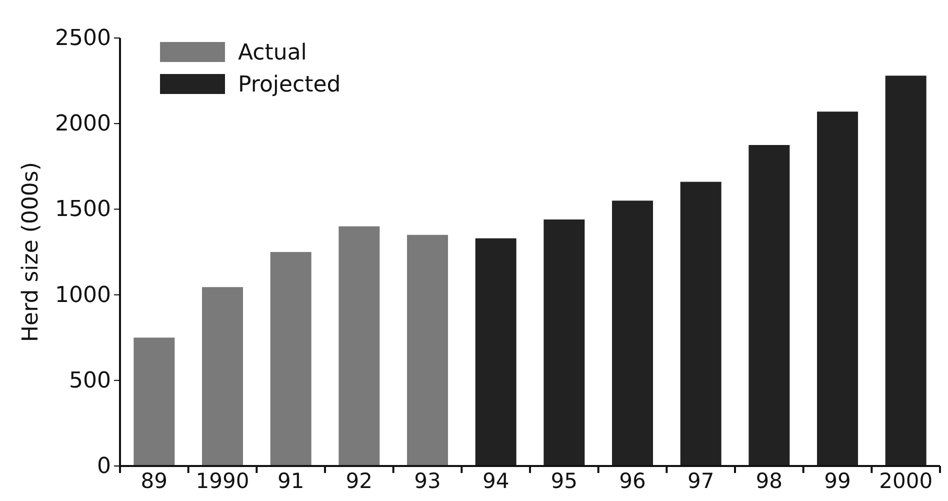 The width and height of the screenshot is (948, 501). Describe the element at coordinates (31, 252) in the screenshot. I see `y-axis-title: Herd size (000s)` at that location.